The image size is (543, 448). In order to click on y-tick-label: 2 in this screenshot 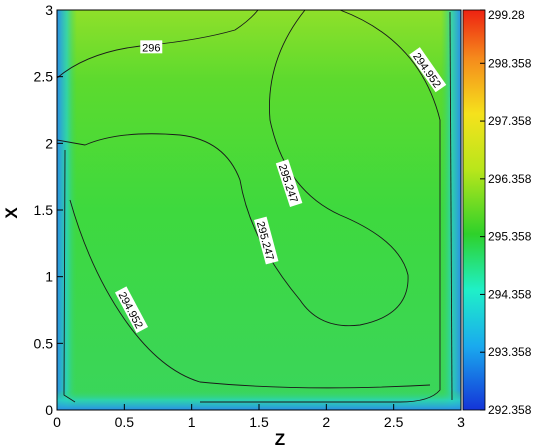, I will do `click(49, 143)`.